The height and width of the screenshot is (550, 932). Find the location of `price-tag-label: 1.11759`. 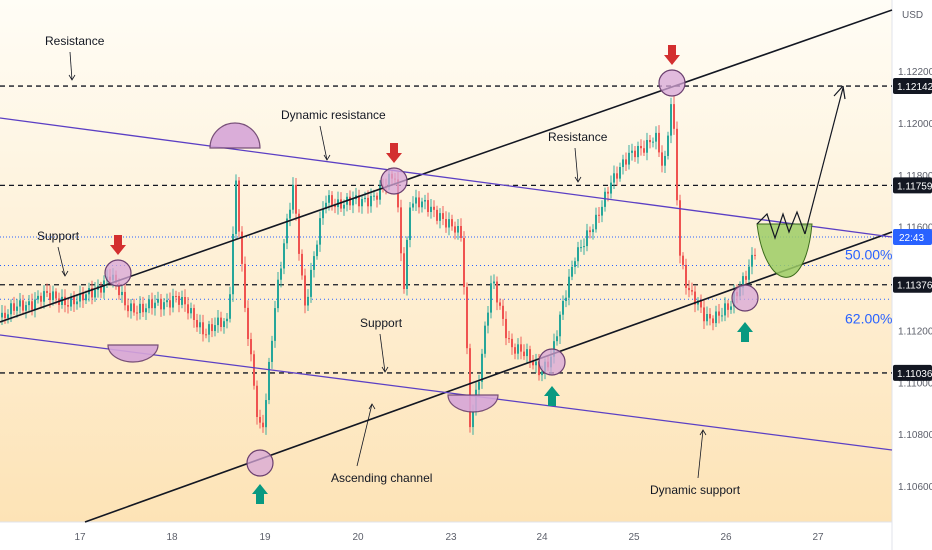

price-tag-label: 1.11759 is located at coordinates (914, 186).